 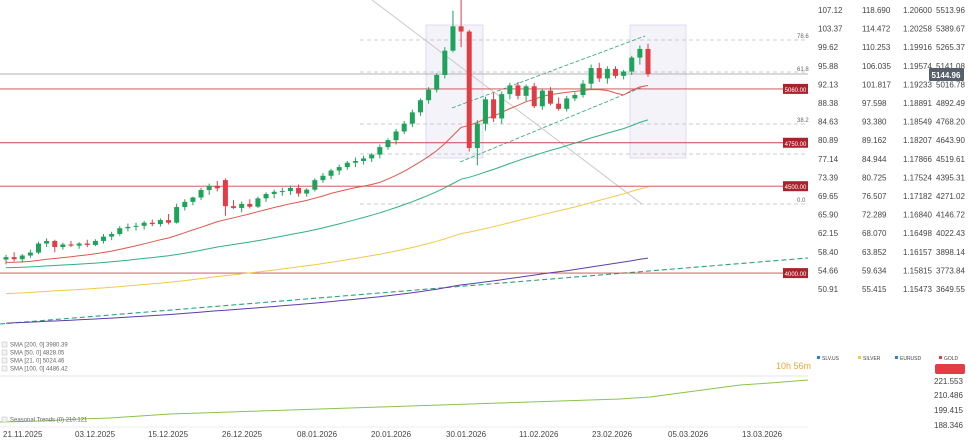 What do you see at coordinates (950, 177) in the screenshot?
I see `y-tick-label: 4395.31` at bounding box center [950, 177].